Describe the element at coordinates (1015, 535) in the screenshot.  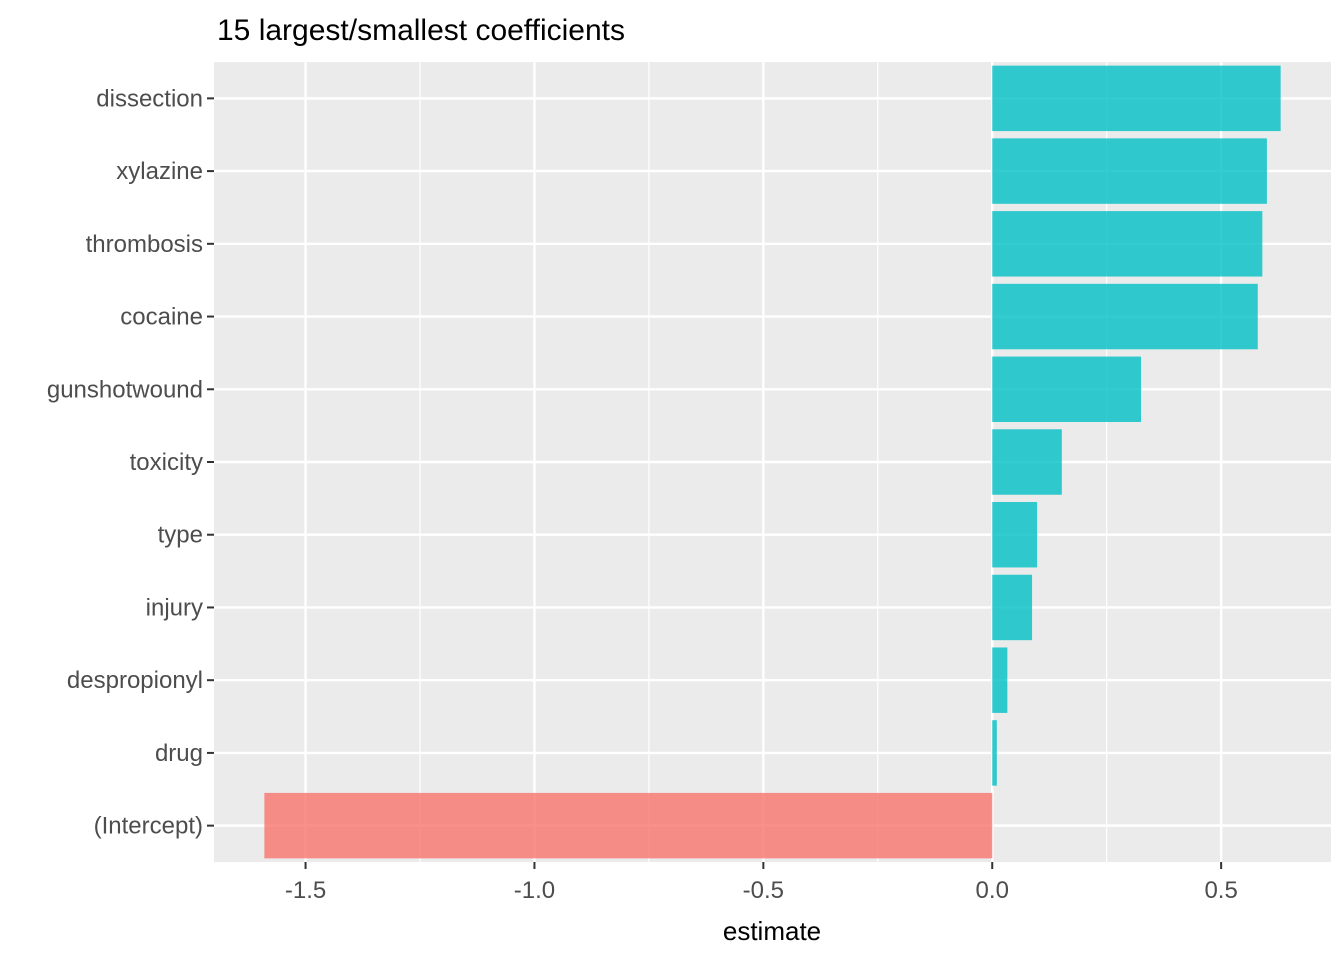
I see `bar-type` at that location.